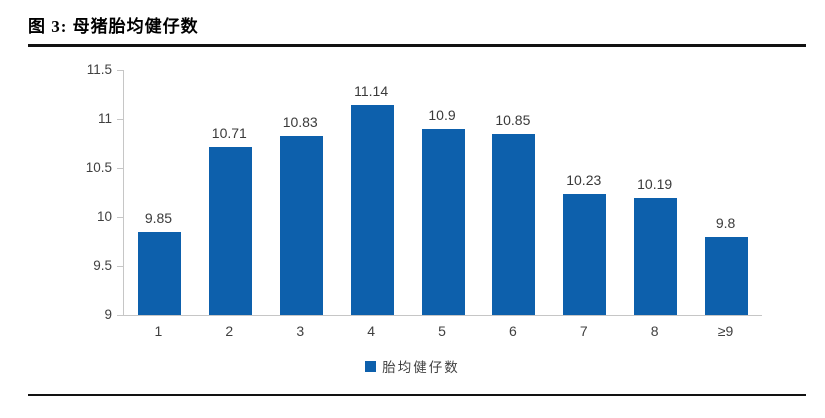  I want to click on x-tick-label: 2, so click(229, 331).